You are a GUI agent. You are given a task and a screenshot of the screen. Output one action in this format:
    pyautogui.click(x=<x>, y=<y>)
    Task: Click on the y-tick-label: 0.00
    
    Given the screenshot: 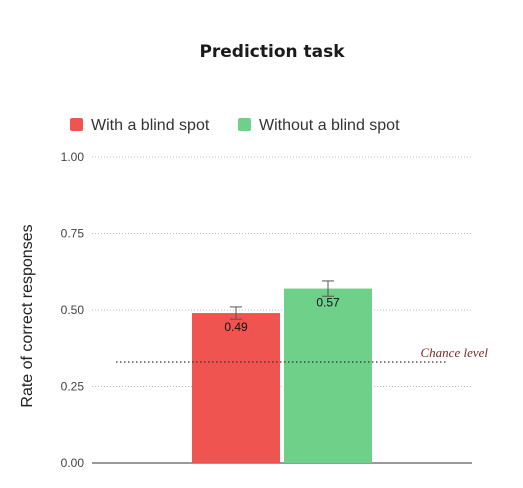 What is the action you would take?
    pyautogui.click(x=73, y=463)
    